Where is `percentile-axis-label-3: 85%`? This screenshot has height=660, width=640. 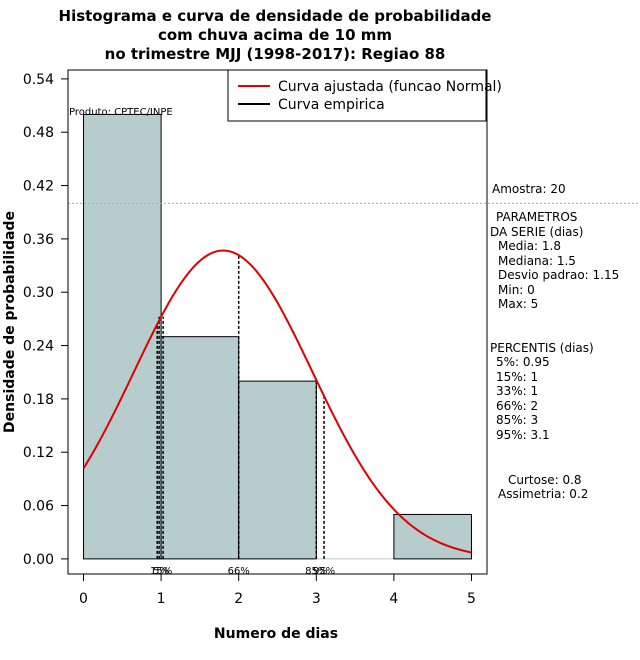
percentile-axis-label-3: 85% is located at coordinates (316, 571).